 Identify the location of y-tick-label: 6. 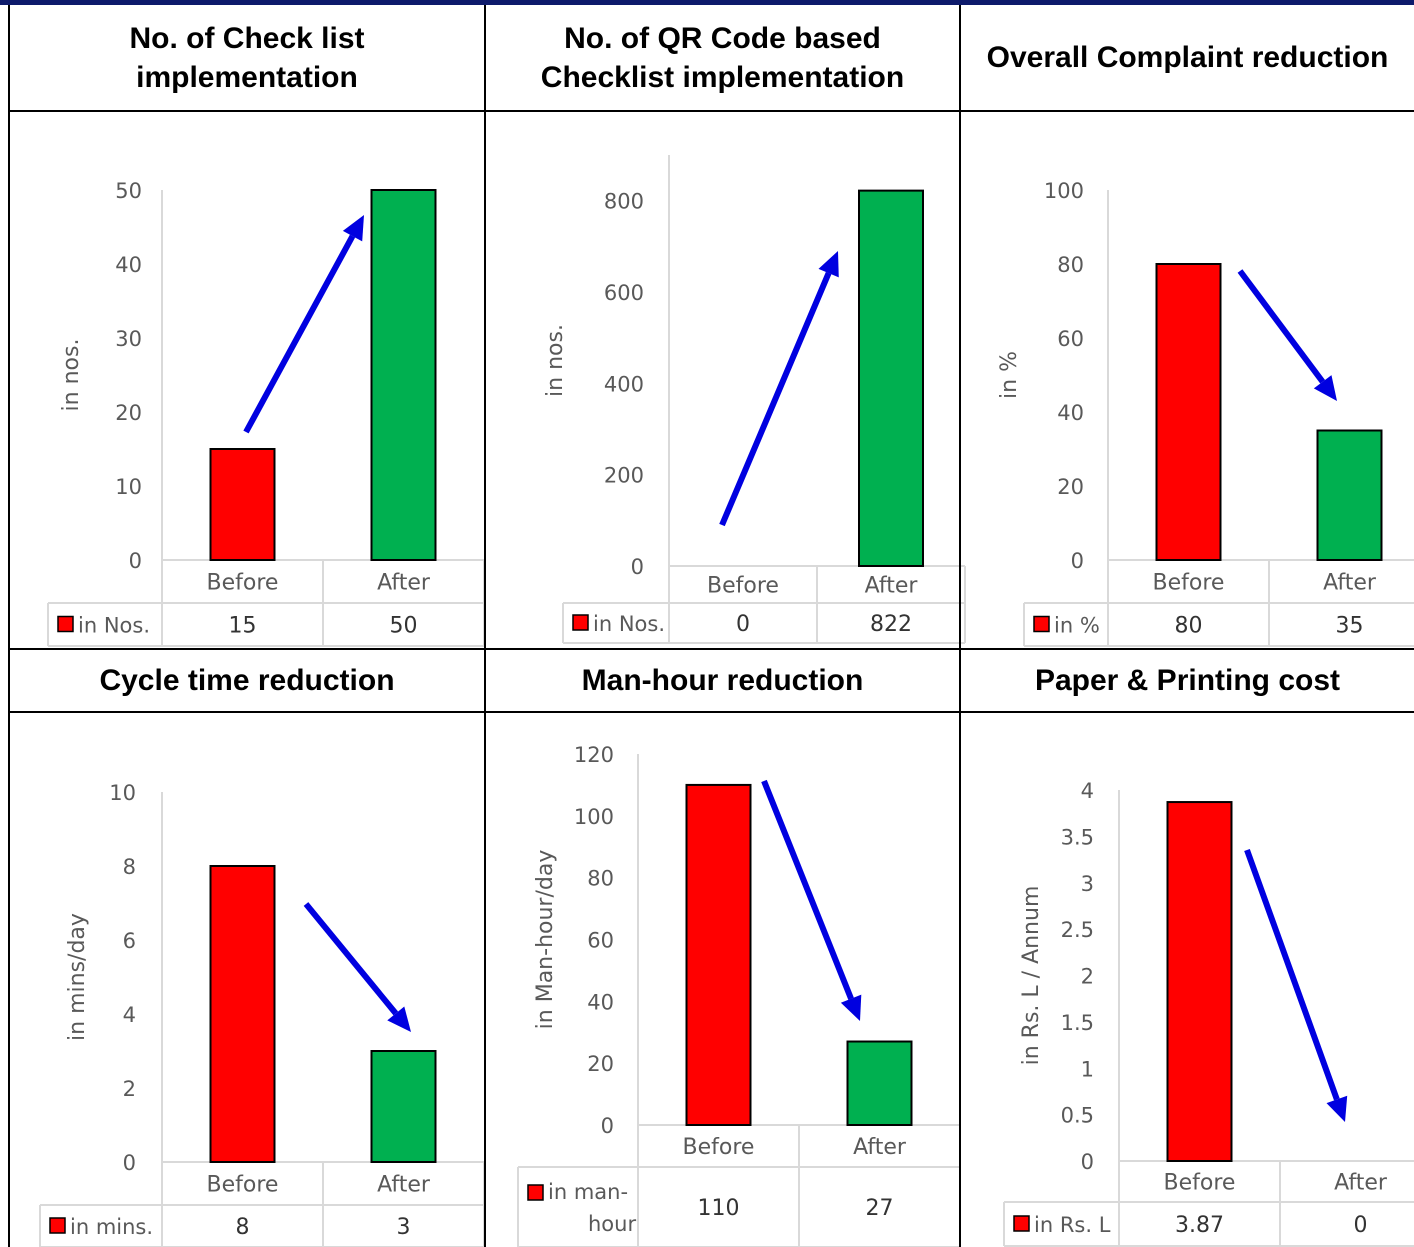
(129, 941).